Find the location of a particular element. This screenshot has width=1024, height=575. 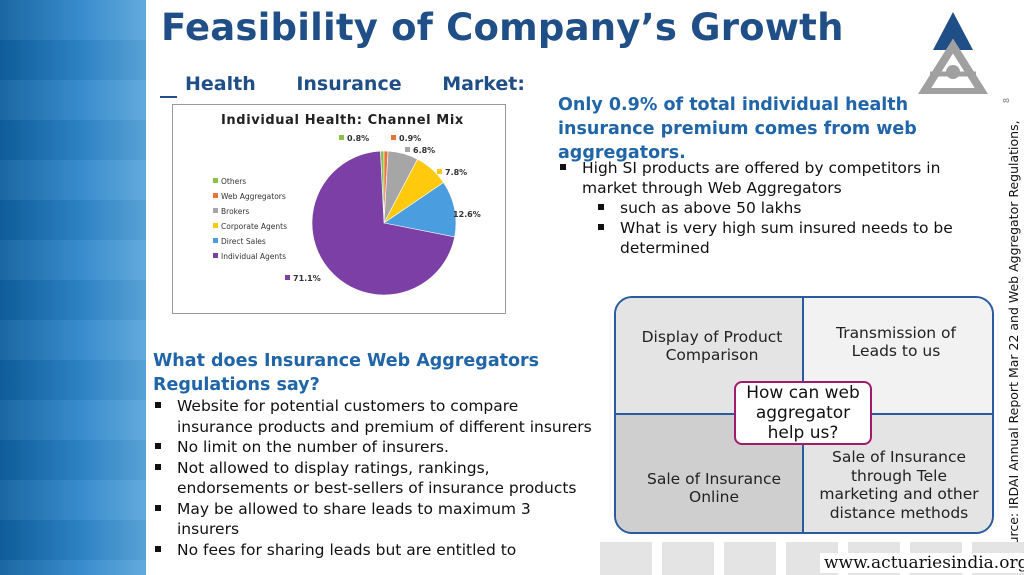

quadrant-sale-online: Sale of Insurance Online is located at coordinates (714, 488).